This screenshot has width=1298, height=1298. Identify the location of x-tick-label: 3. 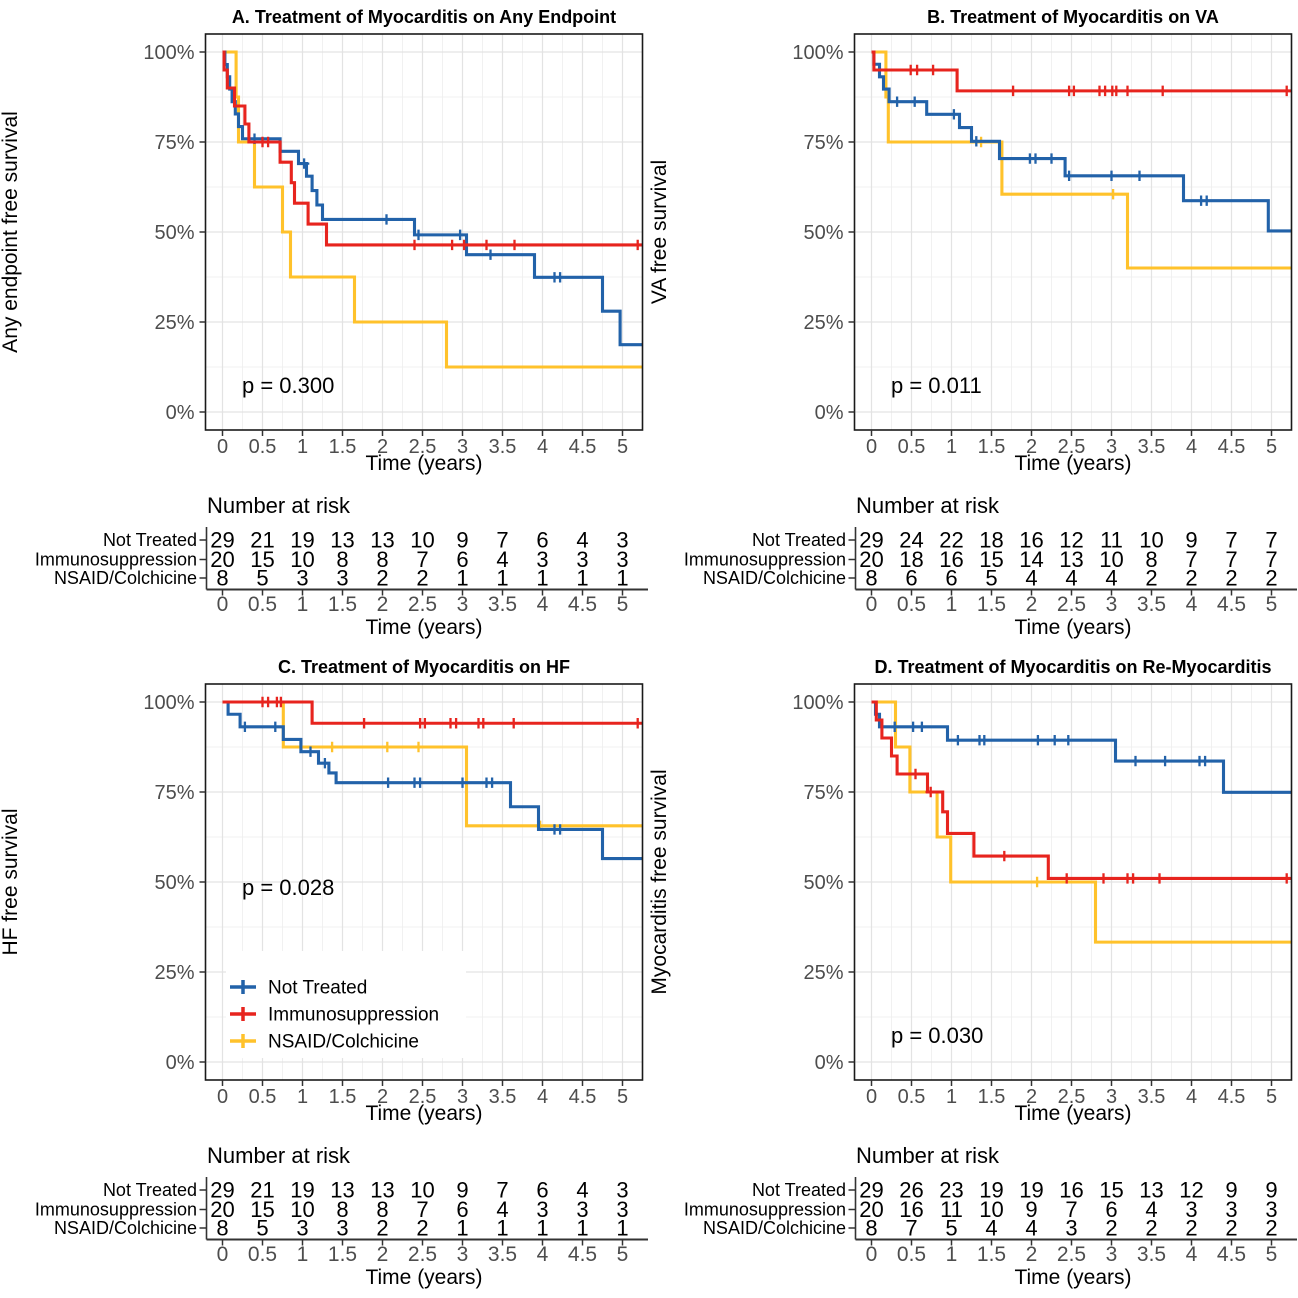
(1111, 447).